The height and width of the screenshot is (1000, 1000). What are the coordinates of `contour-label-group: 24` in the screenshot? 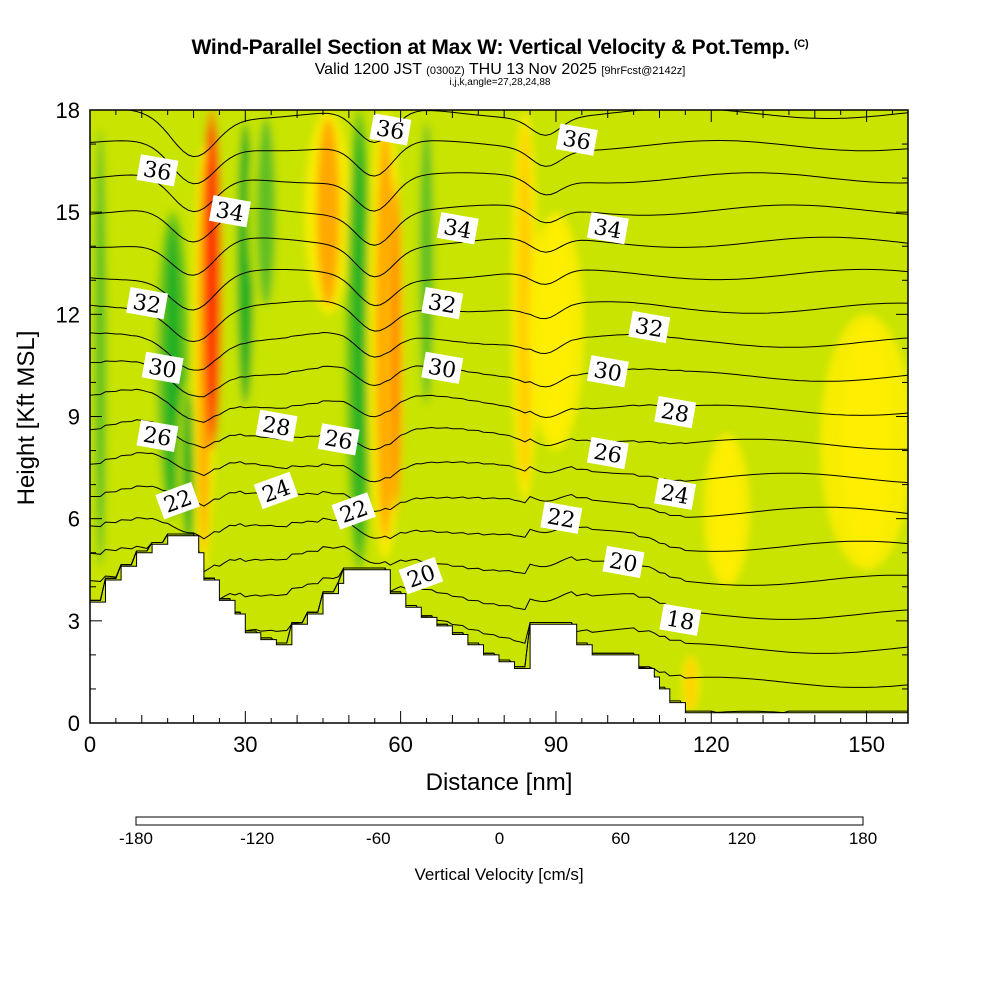 It's located at (276, 490).